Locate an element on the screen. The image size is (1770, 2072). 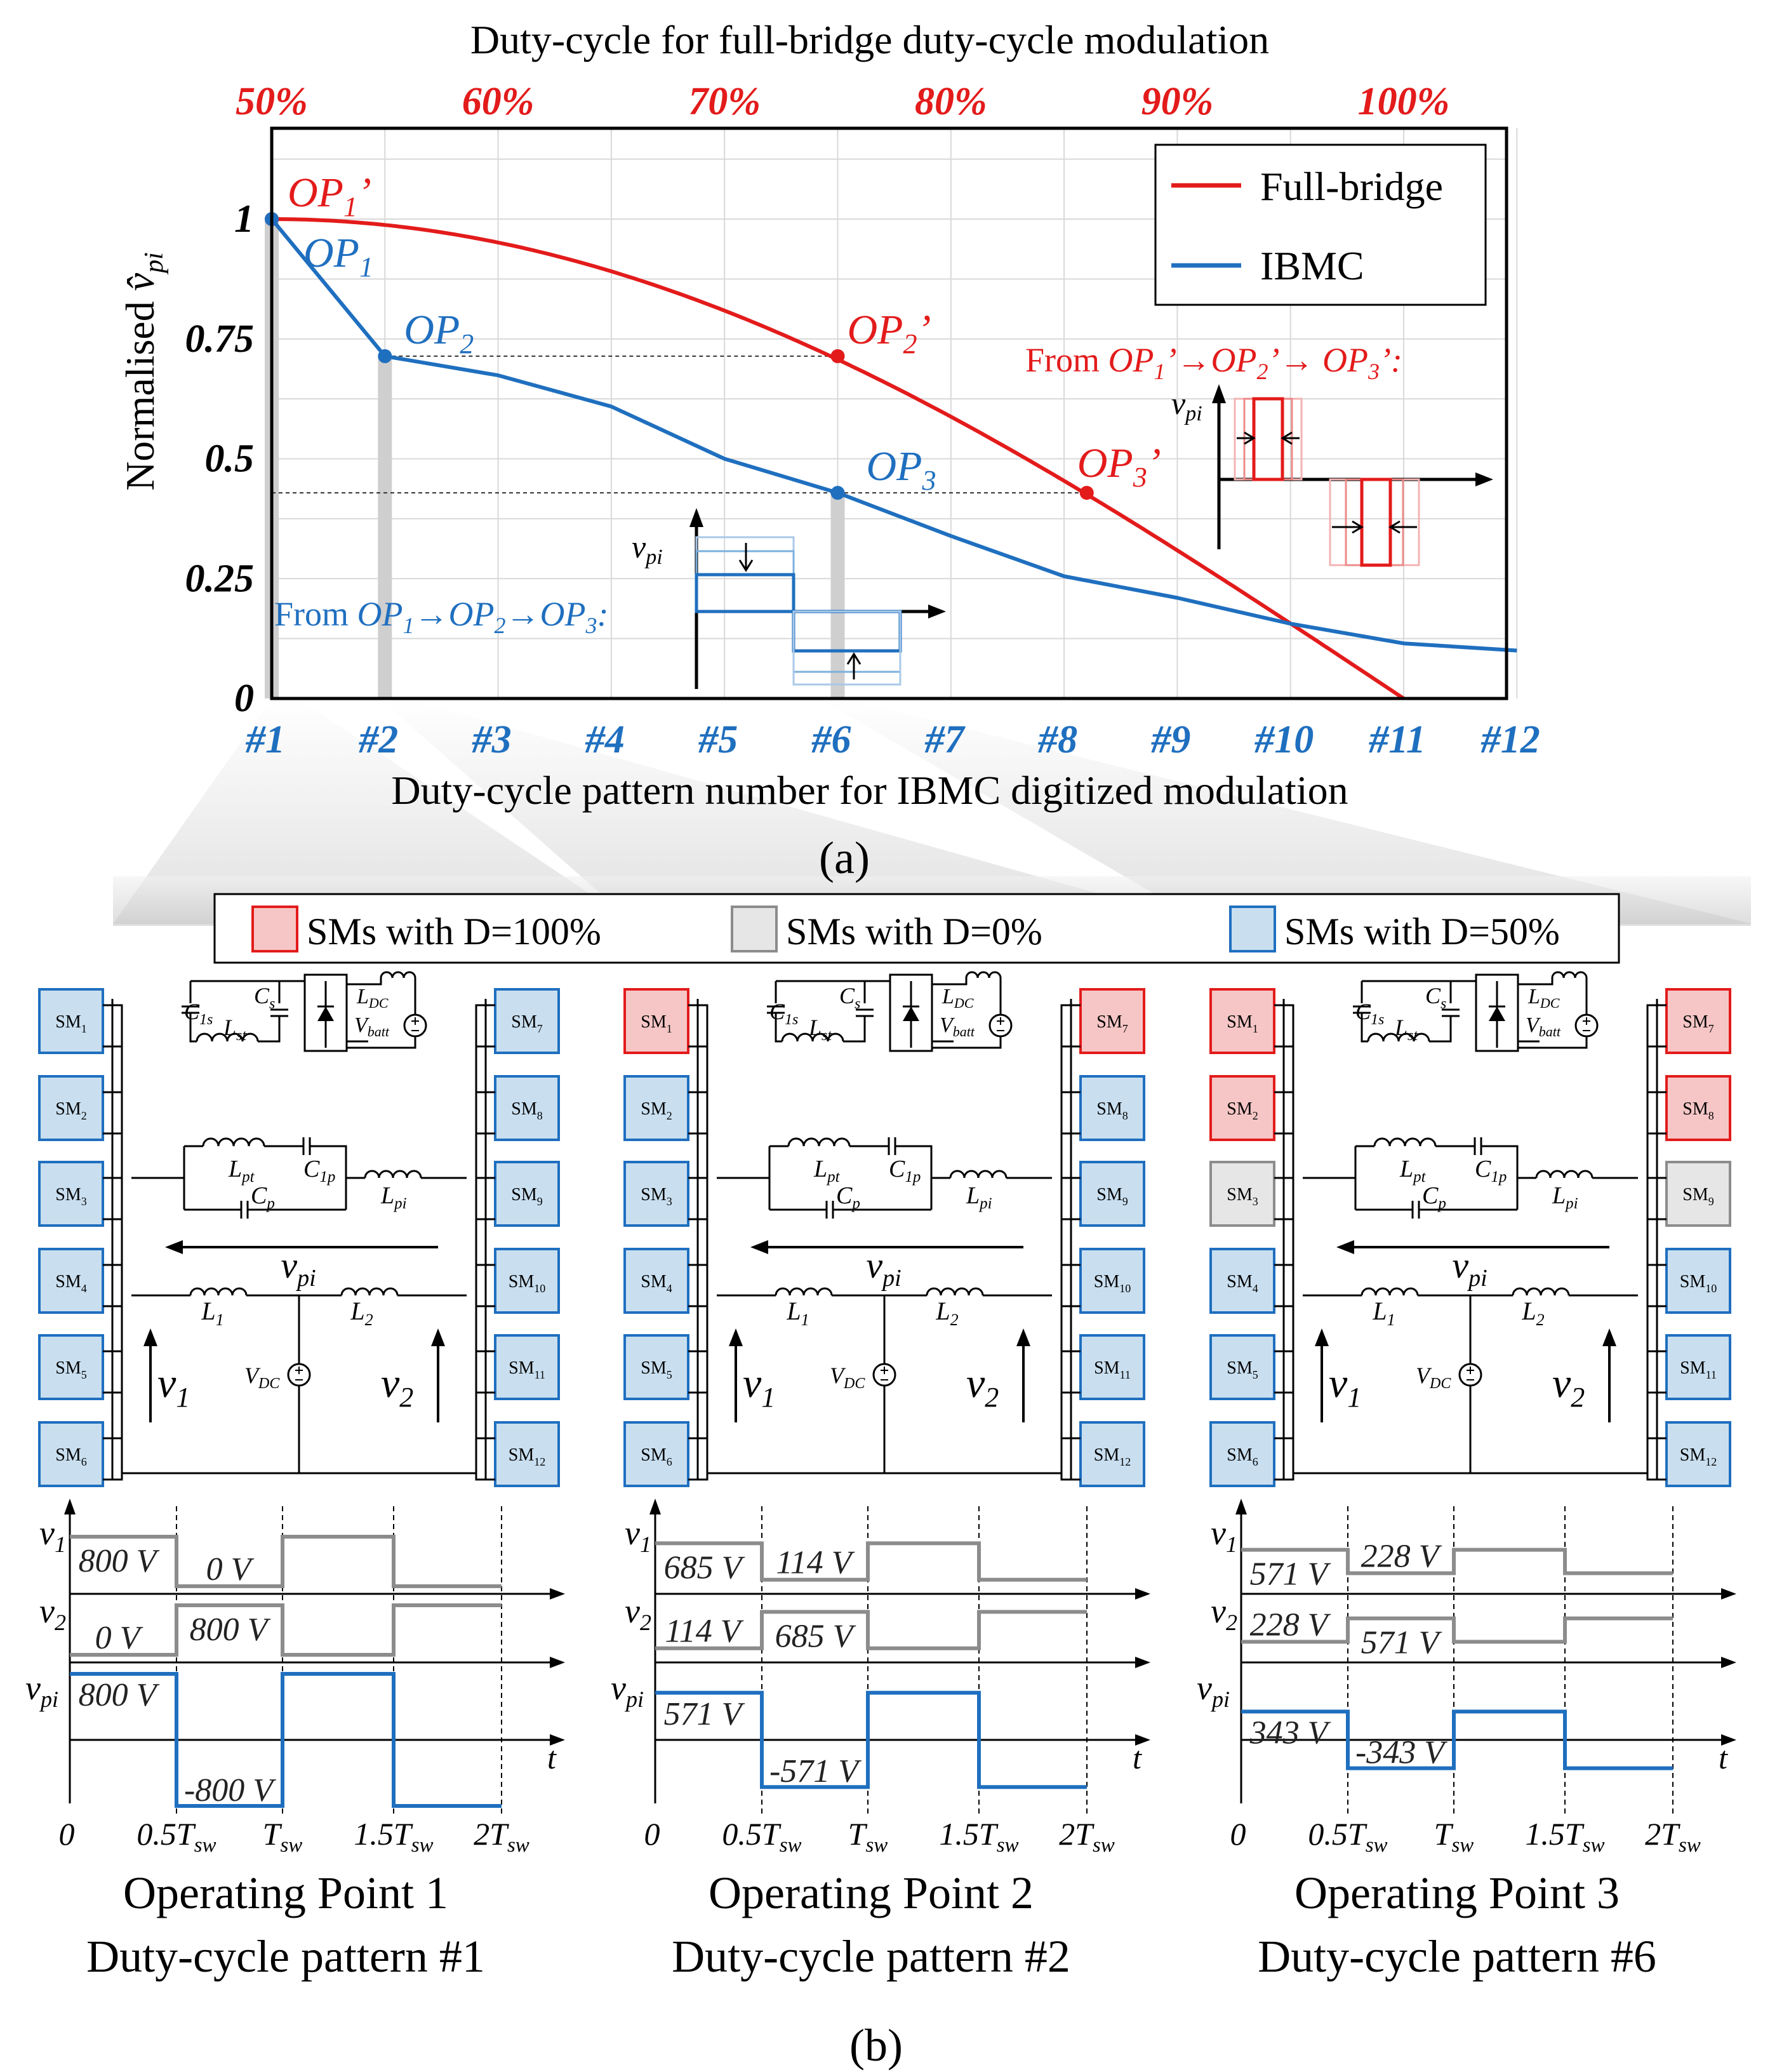
vpi-value-low: -343 V is located at coordinates (1401, 1753).